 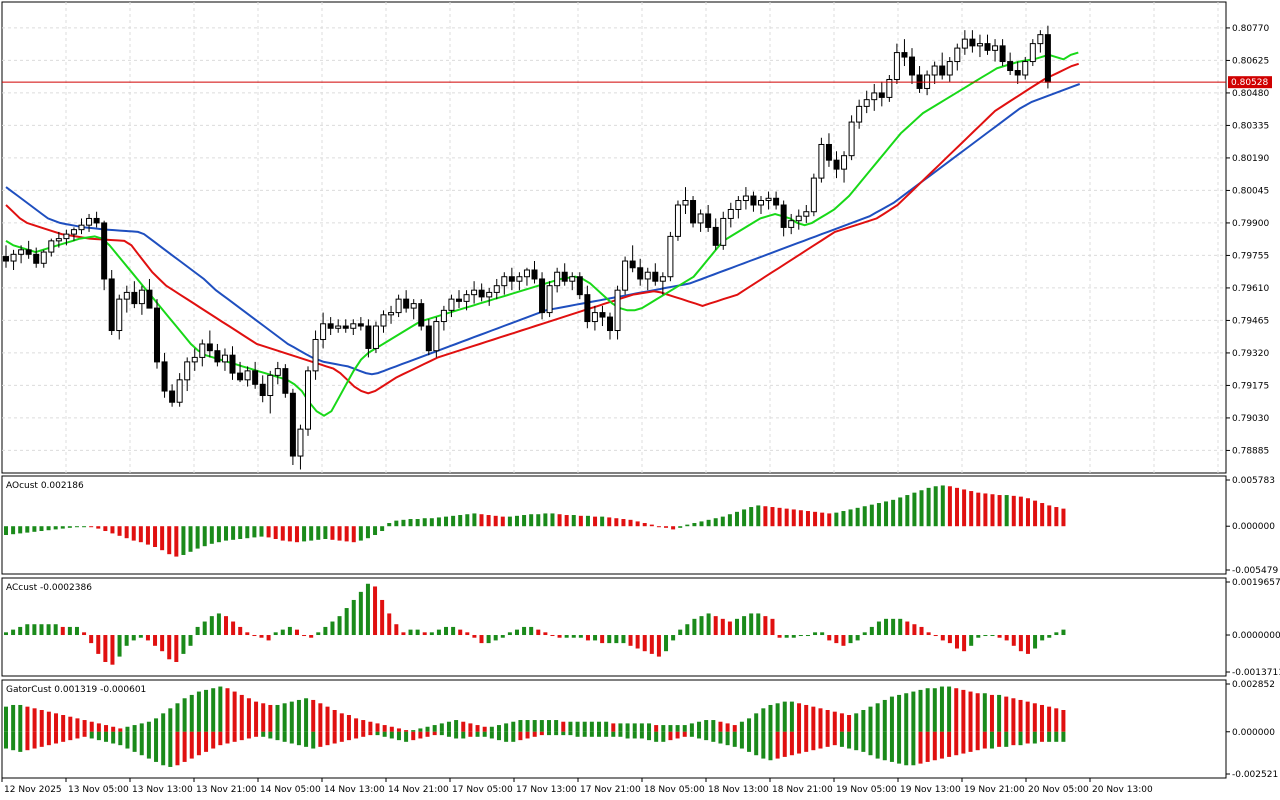 What do you see at coordinates (1250, 386) in the screenshot?
I see `price-tick-label: 0.79175` at bounding box center [1250, 386].